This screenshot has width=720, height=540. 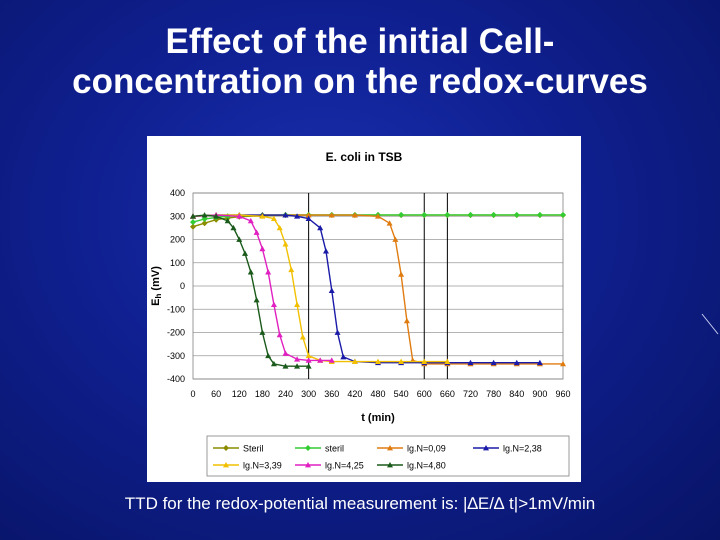 I want to click on x-tick-label: 180, so click(x=262, y=394).